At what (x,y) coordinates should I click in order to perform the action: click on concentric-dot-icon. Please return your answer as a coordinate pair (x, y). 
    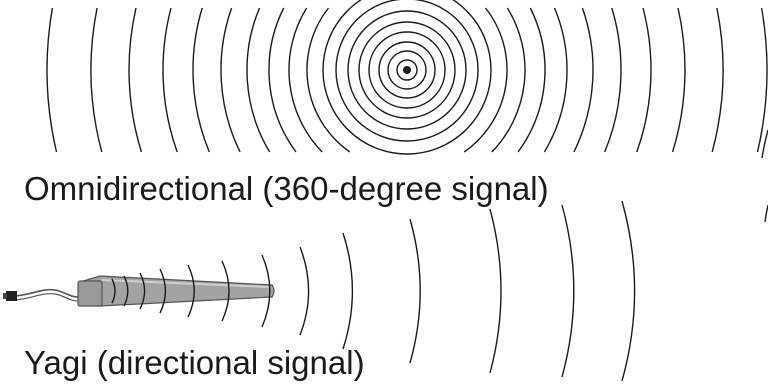
    Looking at the image, I should click on (407, 70).